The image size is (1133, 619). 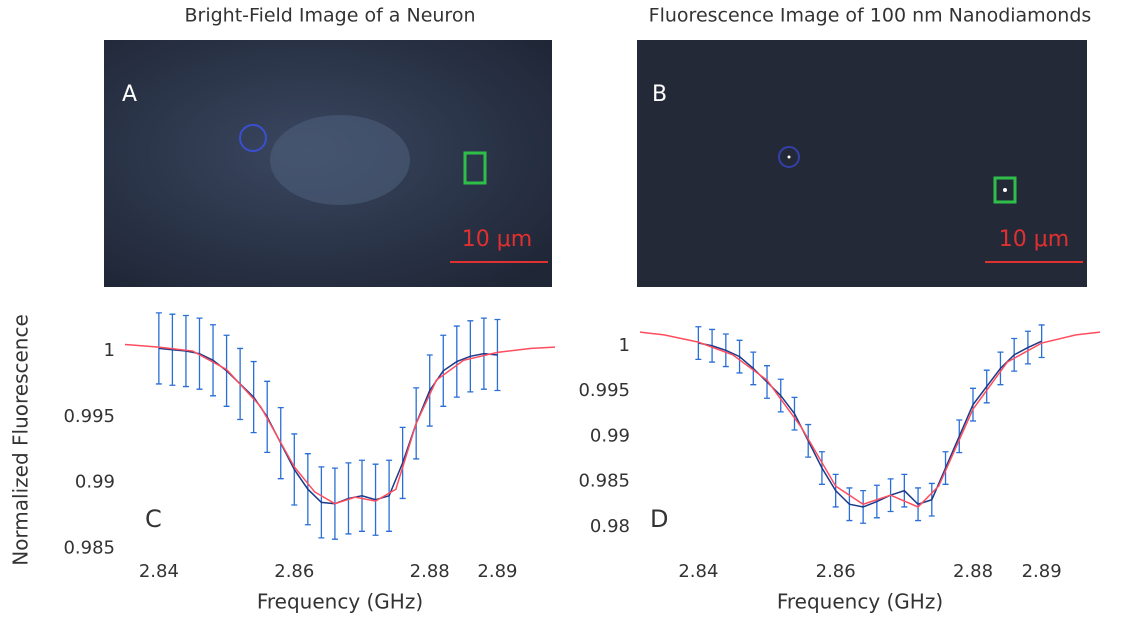 What do you see at coordinates (659, 94) in the screenshot?
I see `panel-label: B` at bounding box center [659, 94].